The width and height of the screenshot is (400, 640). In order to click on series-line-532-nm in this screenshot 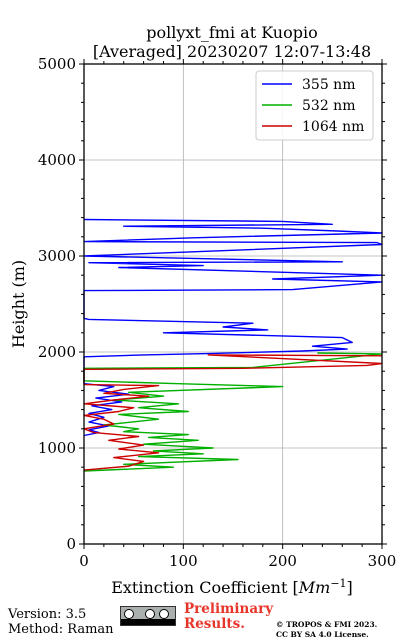, I will do `click(233, 412)`.